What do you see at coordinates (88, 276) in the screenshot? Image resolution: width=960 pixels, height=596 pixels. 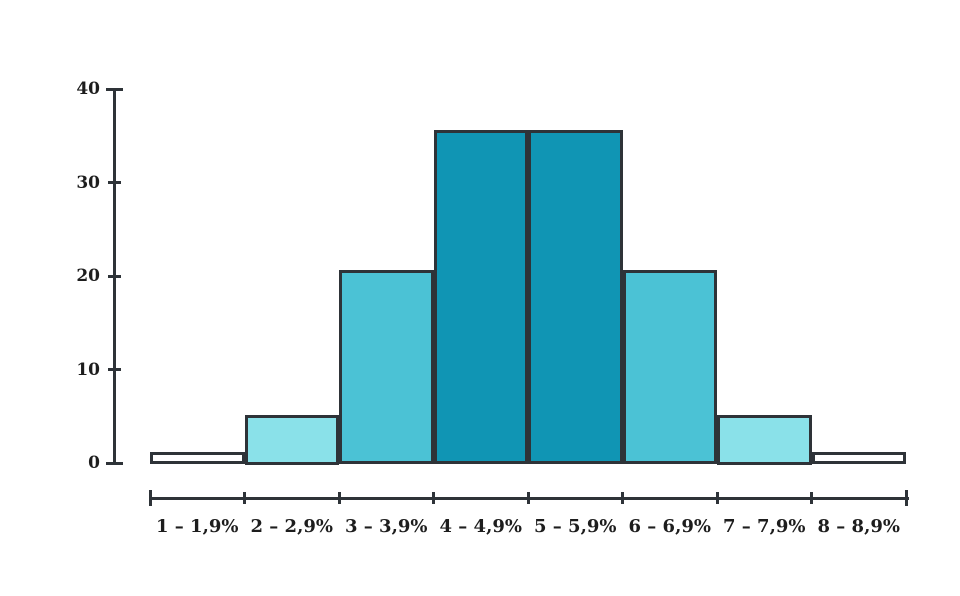 I see `y-tick-label: 20` at bounding box center [88, 276].